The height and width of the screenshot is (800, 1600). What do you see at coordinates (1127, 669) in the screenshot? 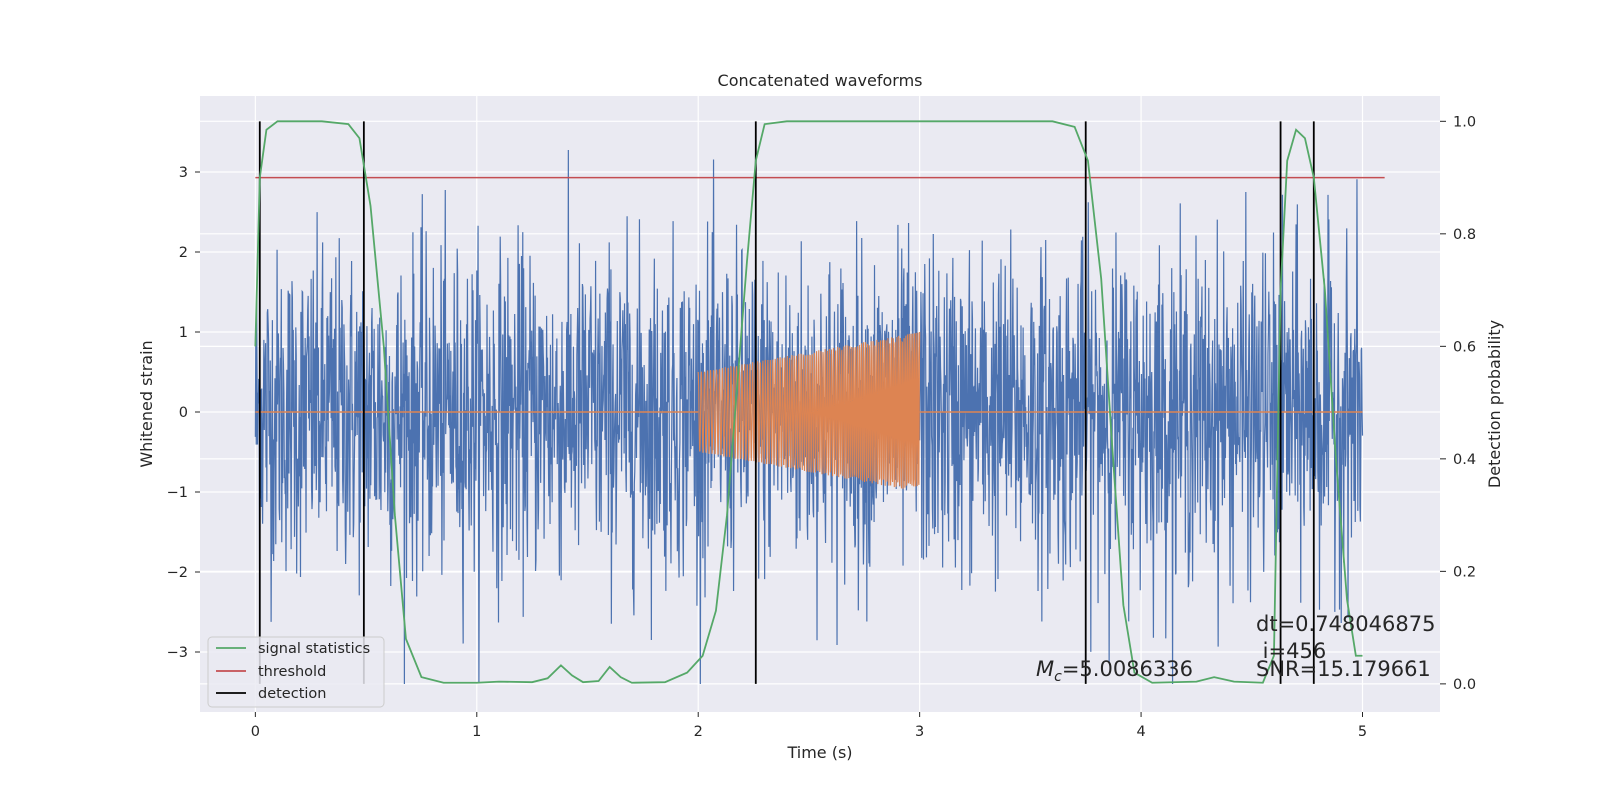
I see `mc-value: =5.0086336` at bounding box center [1127, 669].